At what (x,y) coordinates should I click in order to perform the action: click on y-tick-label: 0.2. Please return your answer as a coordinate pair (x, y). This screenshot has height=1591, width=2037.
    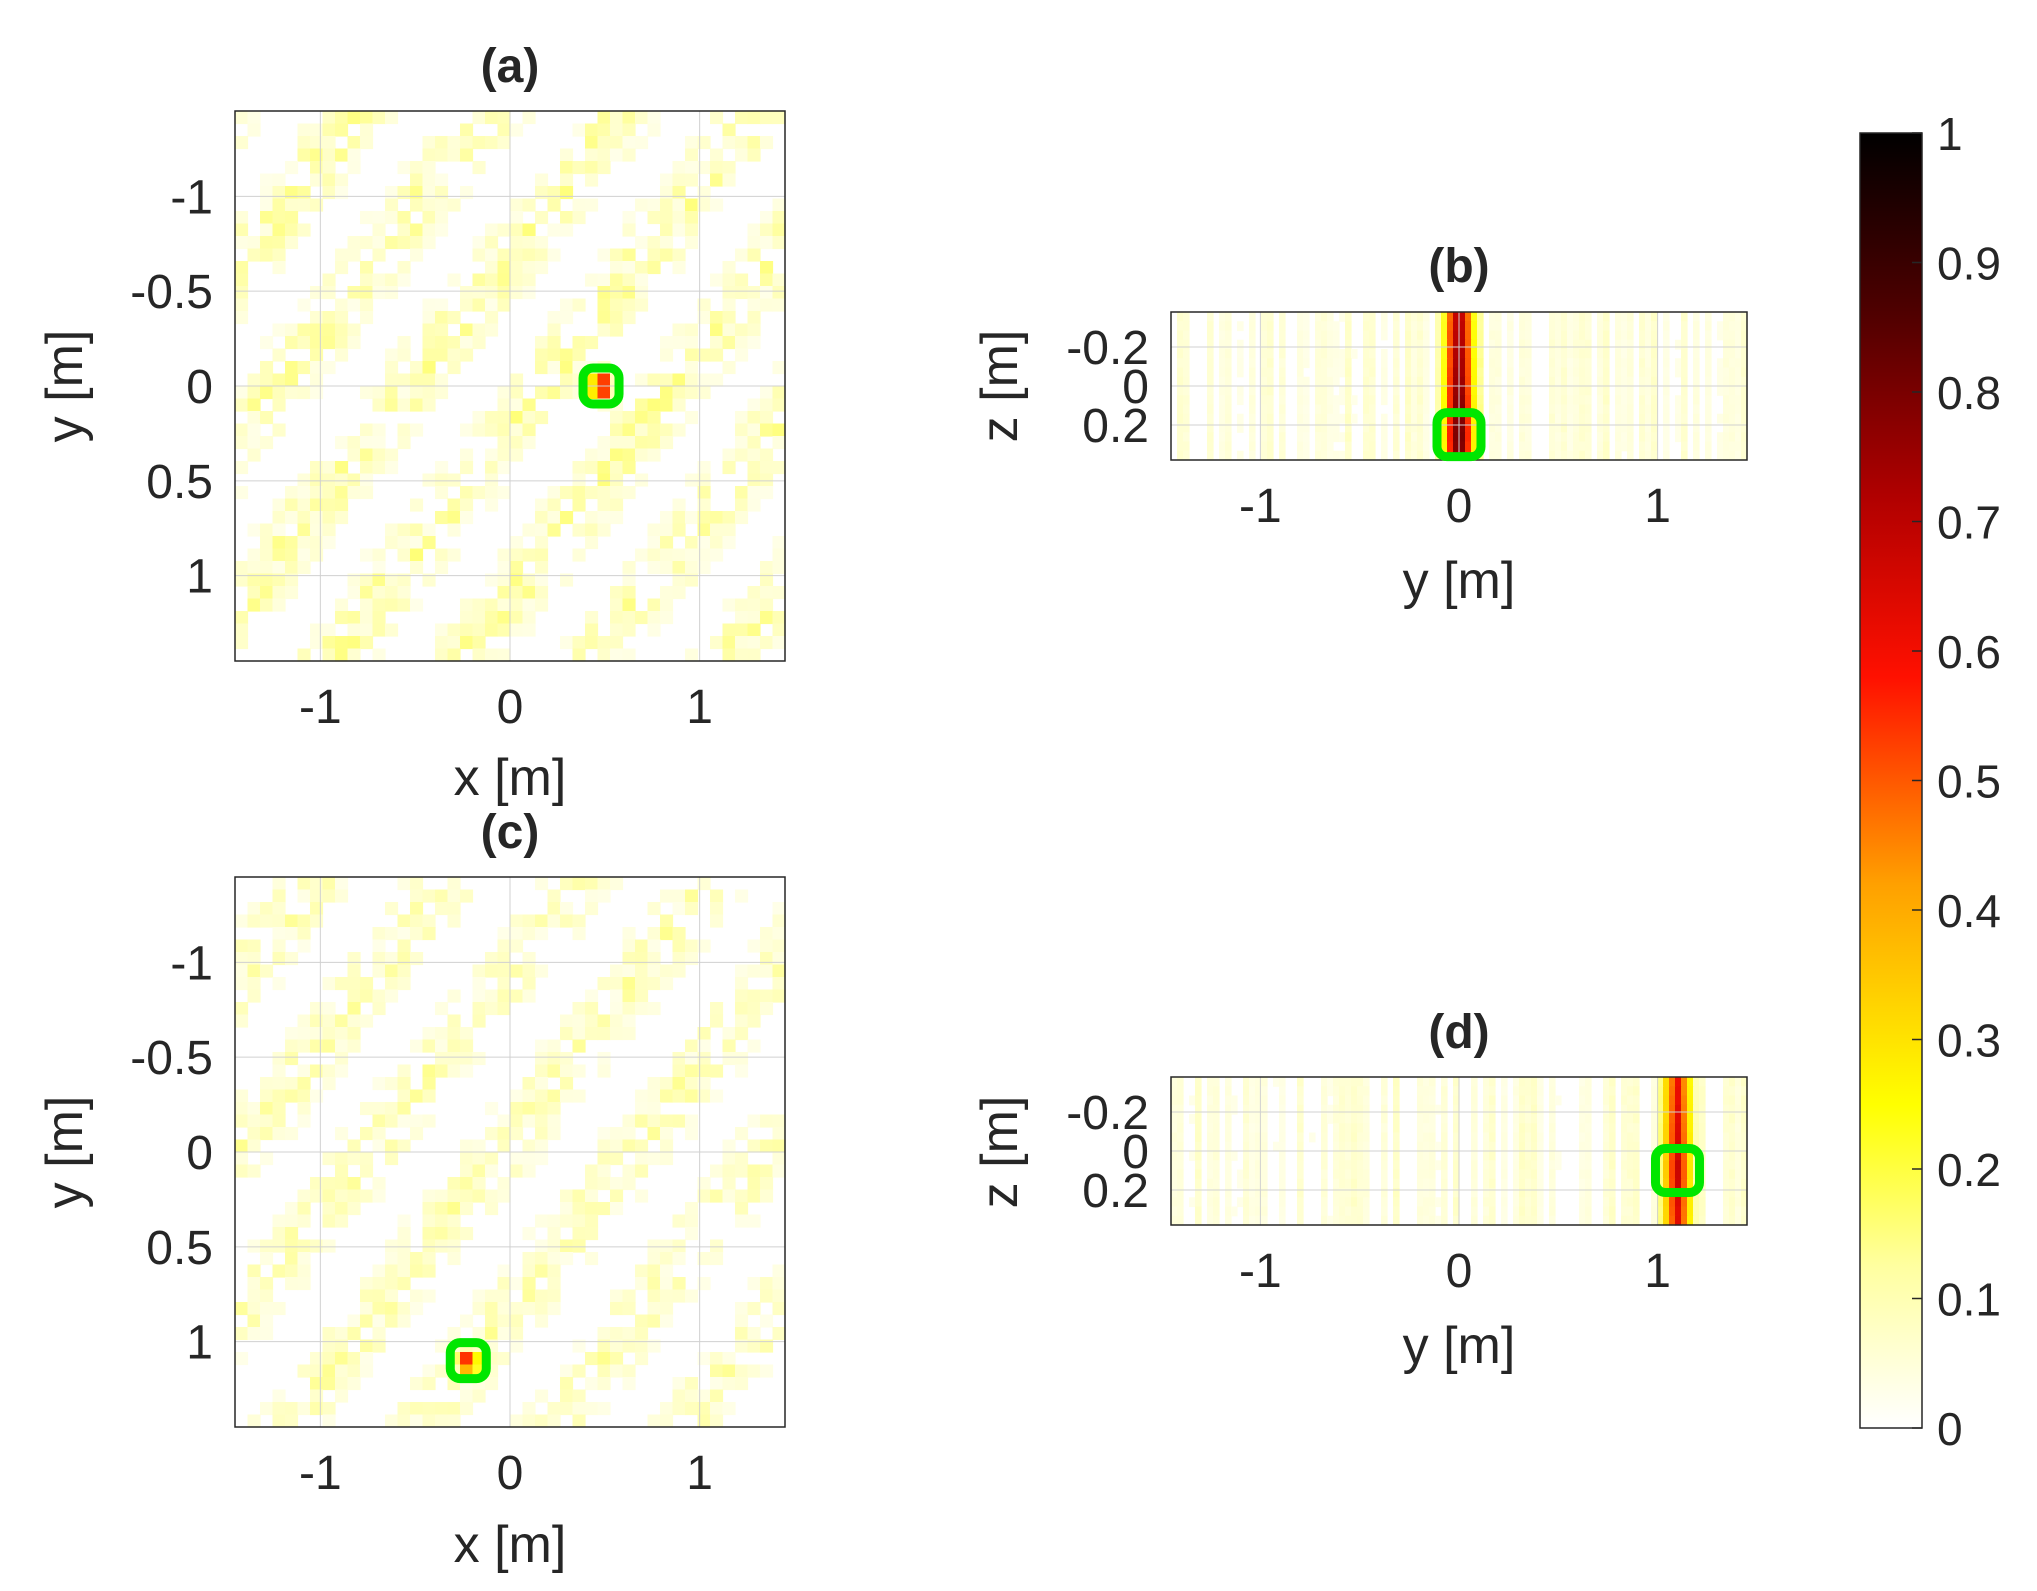
    Looking at the image, I should click on (1115, 426).